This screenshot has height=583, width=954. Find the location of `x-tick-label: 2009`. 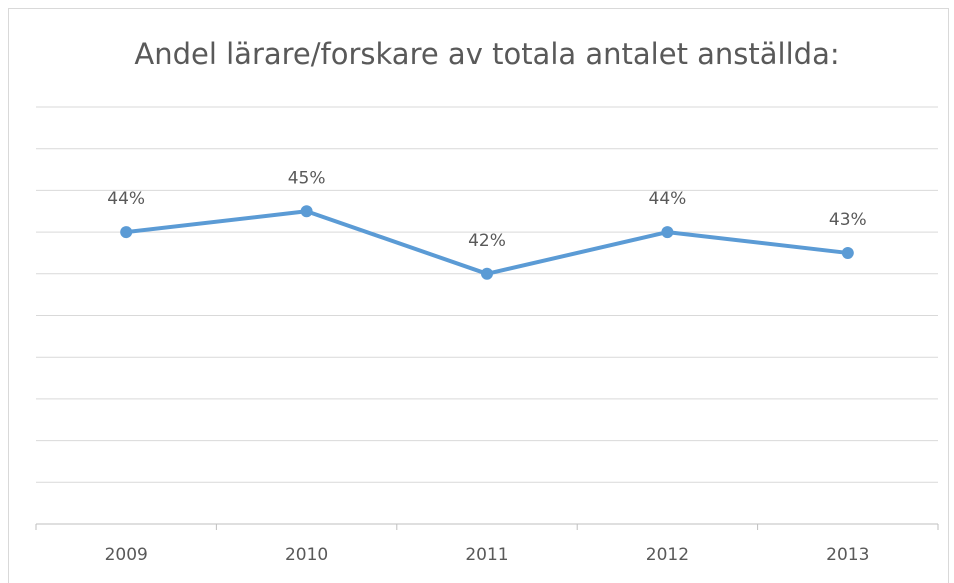

x-tick-label: 2009 is located at coordinates (126, 555).